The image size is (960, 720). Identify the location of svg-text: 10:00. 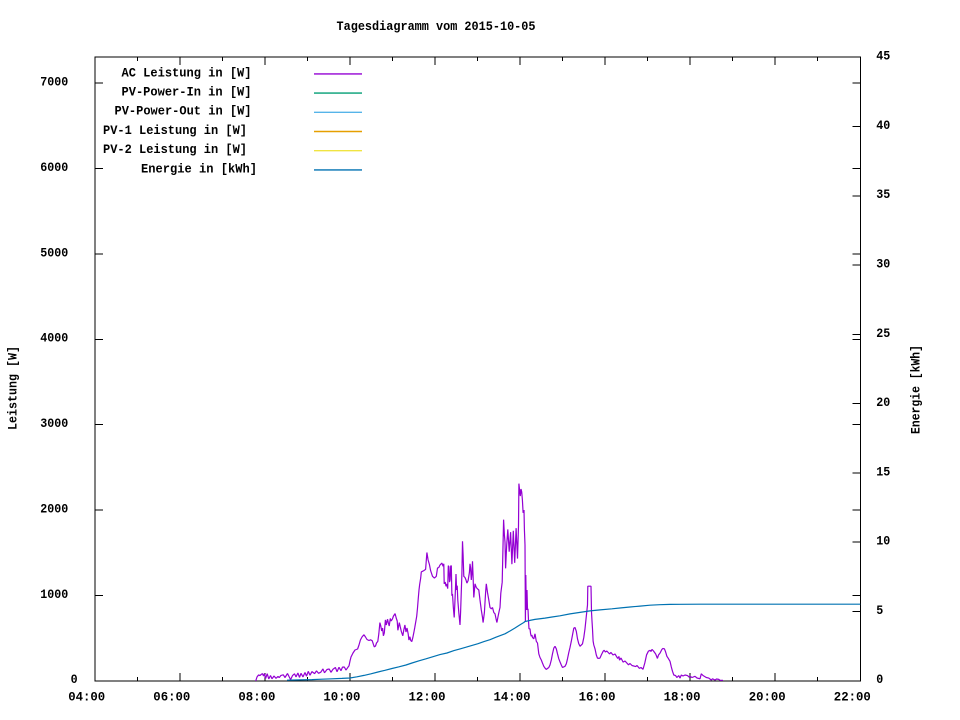
(341, 697).